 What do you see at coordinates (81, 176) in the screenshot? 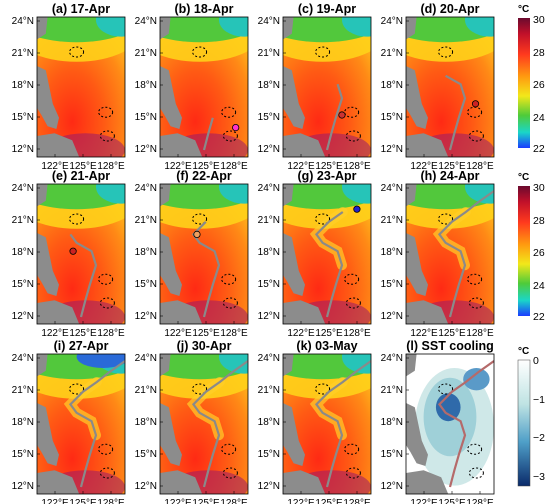
I see `panel-title: (e) 21-Apr` at bounding box center [81, 176].